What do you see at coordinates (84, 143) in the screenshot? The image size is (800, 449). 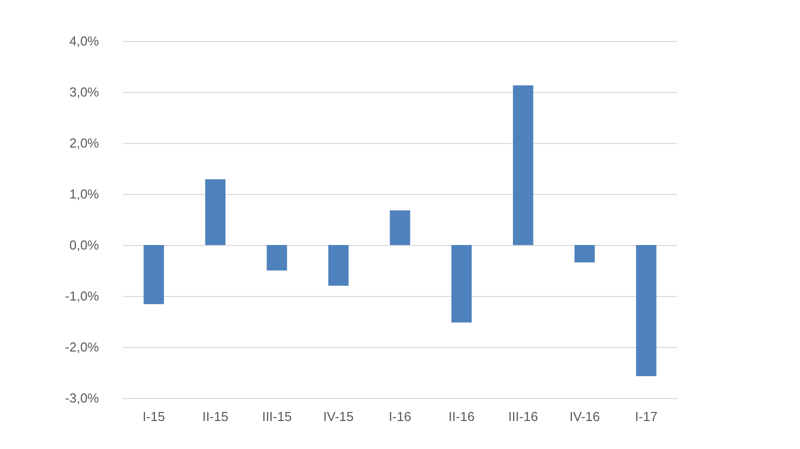 I see `y-tick-label: 2,0%` at bounding box center [84, 143].